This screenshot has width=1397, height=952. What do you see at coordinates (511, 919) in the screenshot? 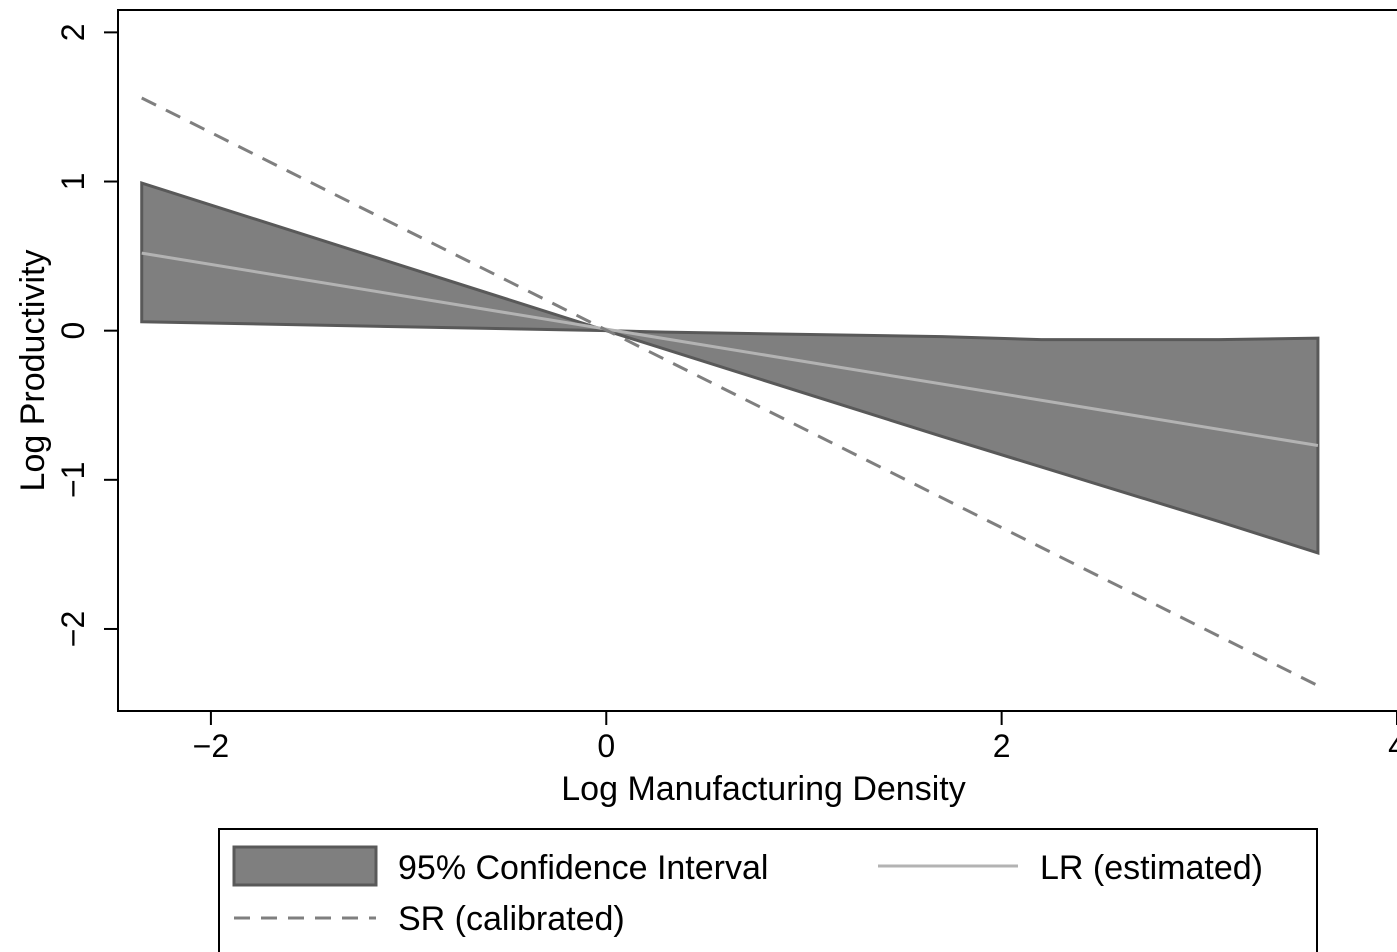
I see `legend-sr-label: SR (calibrated)` at bounding box center [511, 919].